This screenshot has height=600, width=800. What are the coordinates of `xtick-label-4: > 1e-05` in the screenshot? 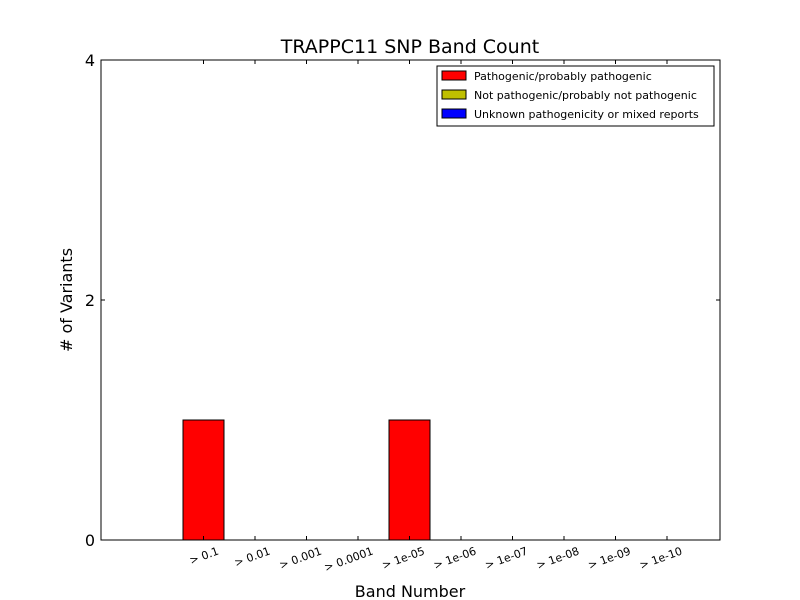 It's located at (403, 558).